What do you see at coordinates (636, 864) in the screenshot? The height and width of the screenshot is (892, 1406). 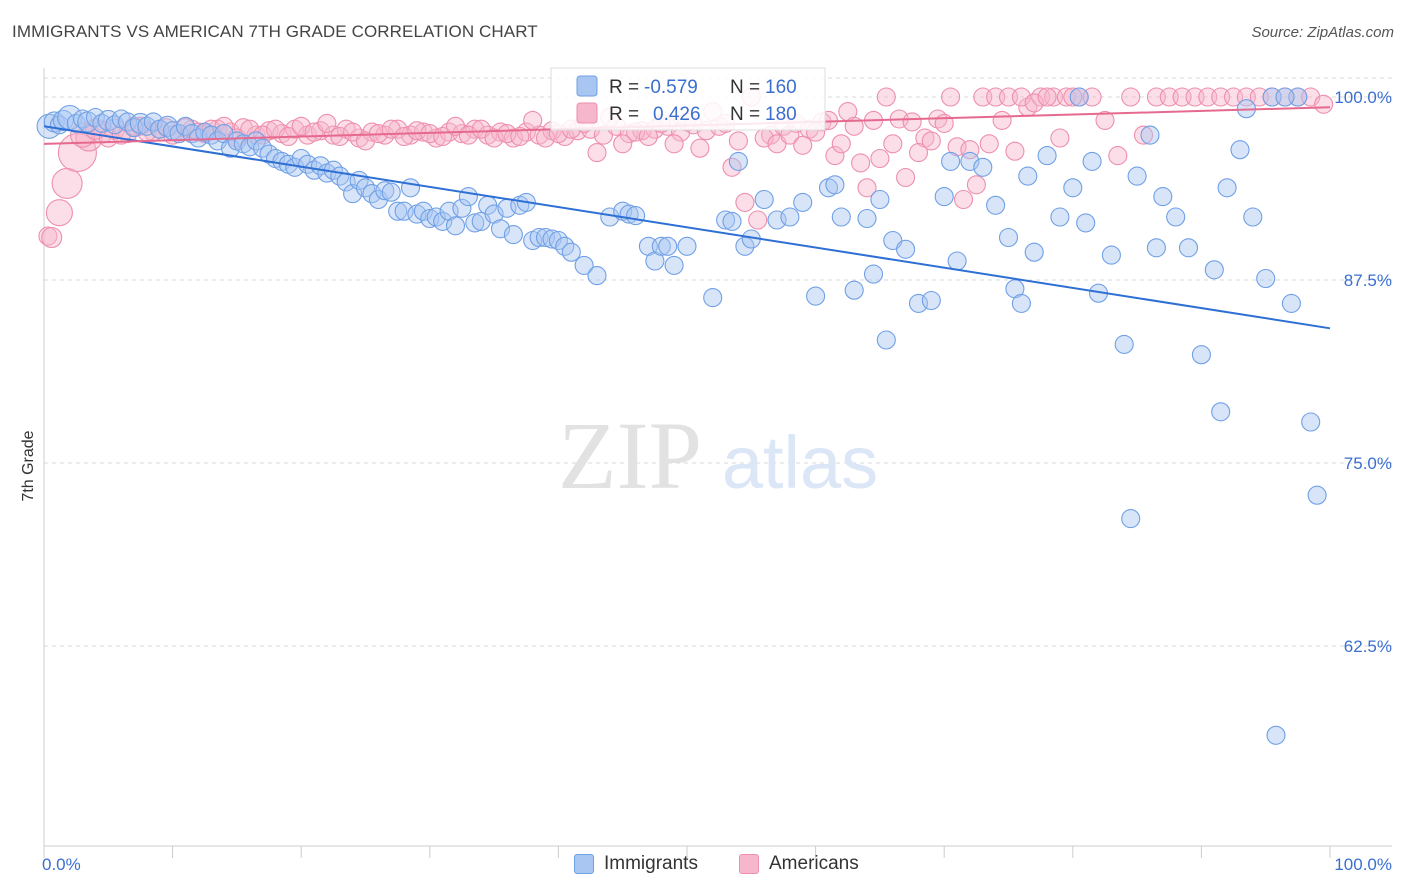 I see `legend-item-immigrants: Immigrants` at bounding box center [636, 864].